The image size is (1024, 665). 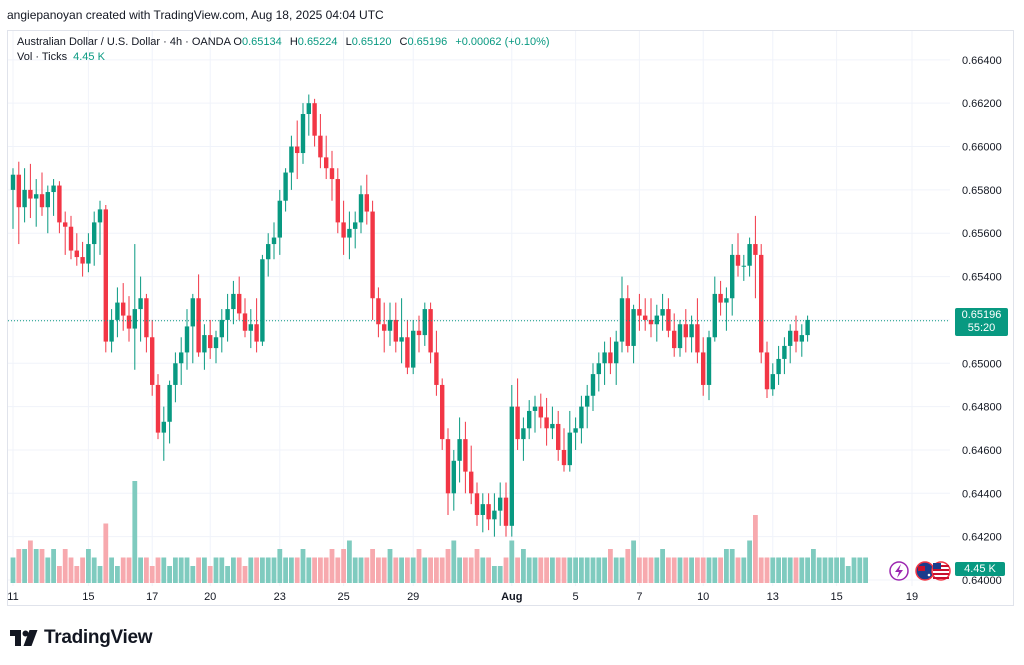 I want to click on bar-countdown: 55:20, so click(x=981, y=328).